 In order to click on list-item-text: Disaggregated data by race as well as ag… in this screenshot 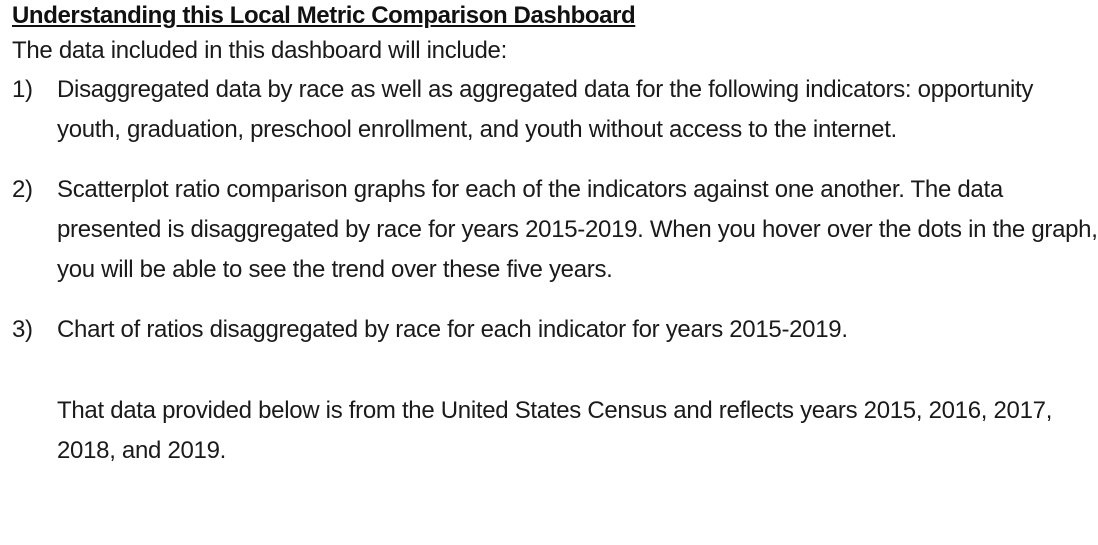, I will do `click(545, 109)`.